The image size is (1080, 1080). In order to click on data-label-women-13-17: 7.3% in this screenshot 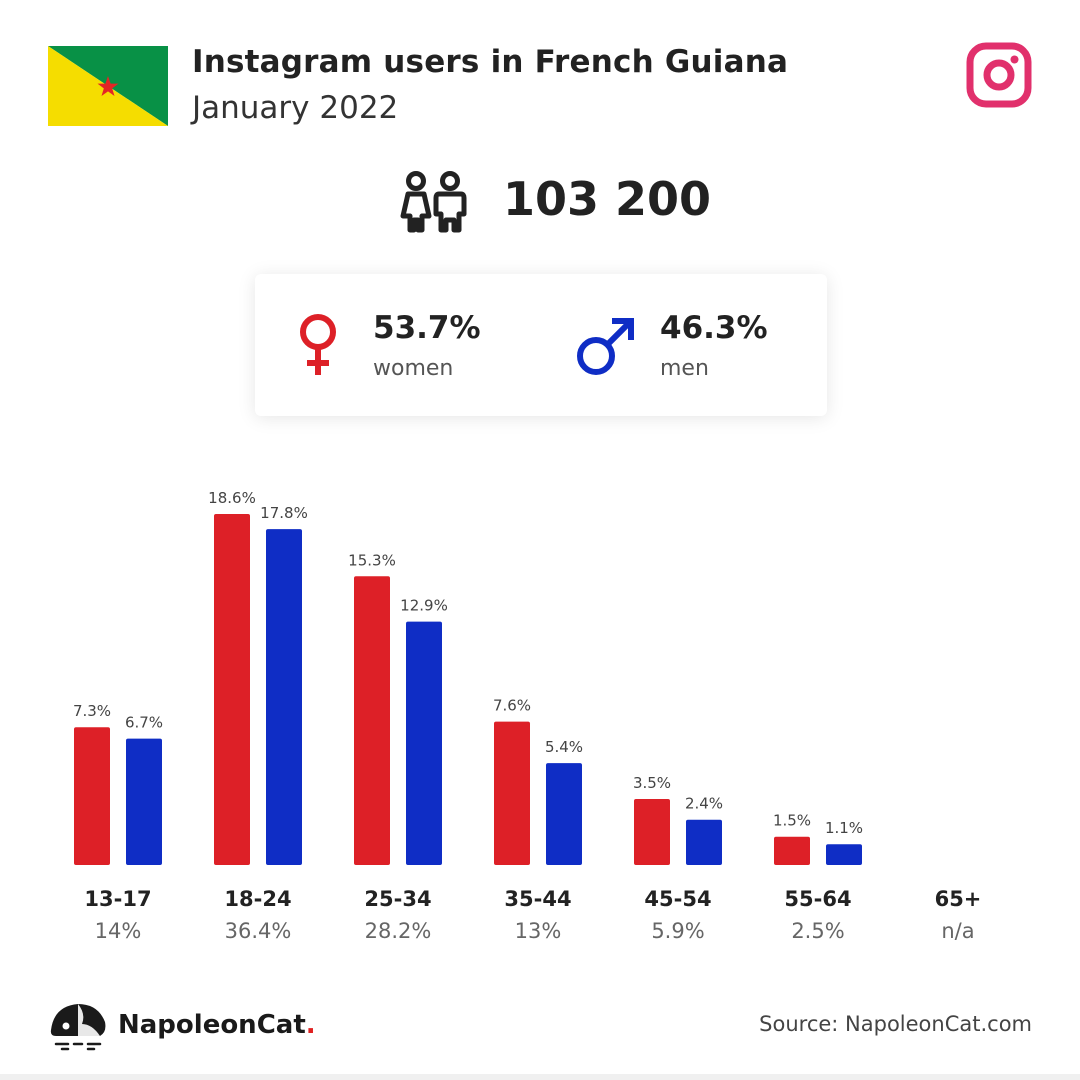, I will do `click(92, 711)`.